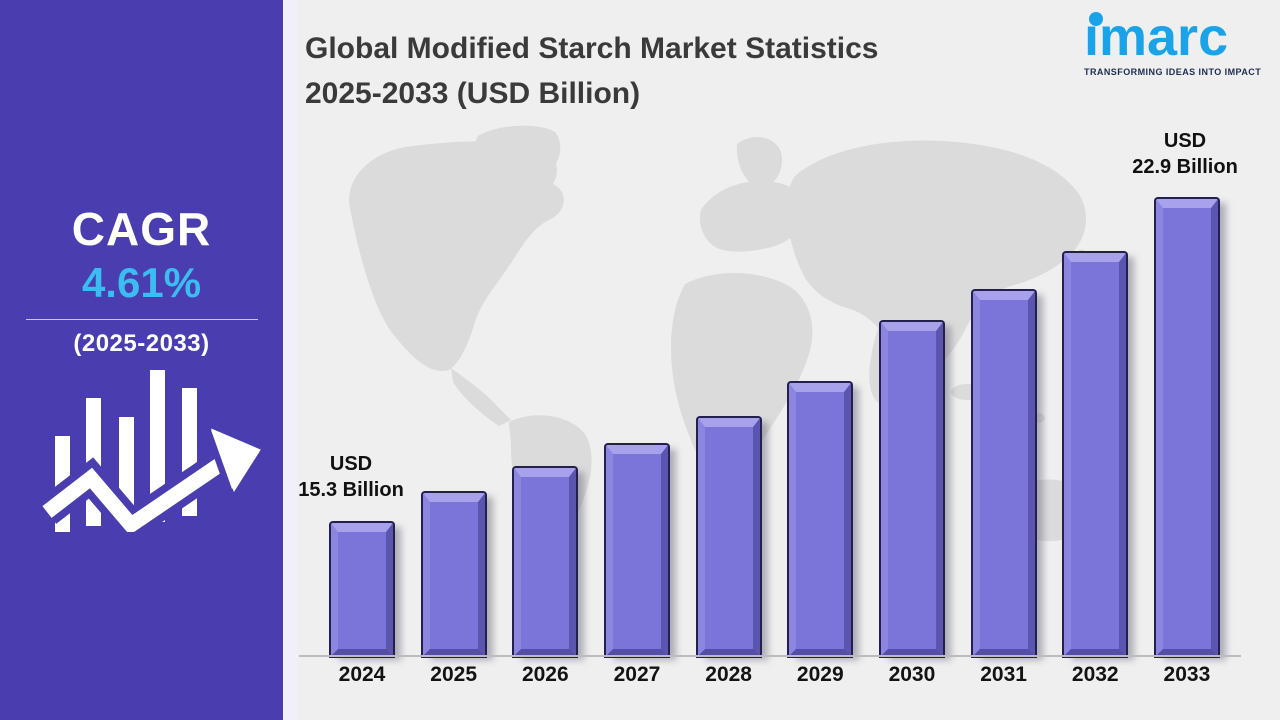  Describe the element at coordinates (141, 229) in the screenshot. I see `cagr-label: CAGR` at that location.